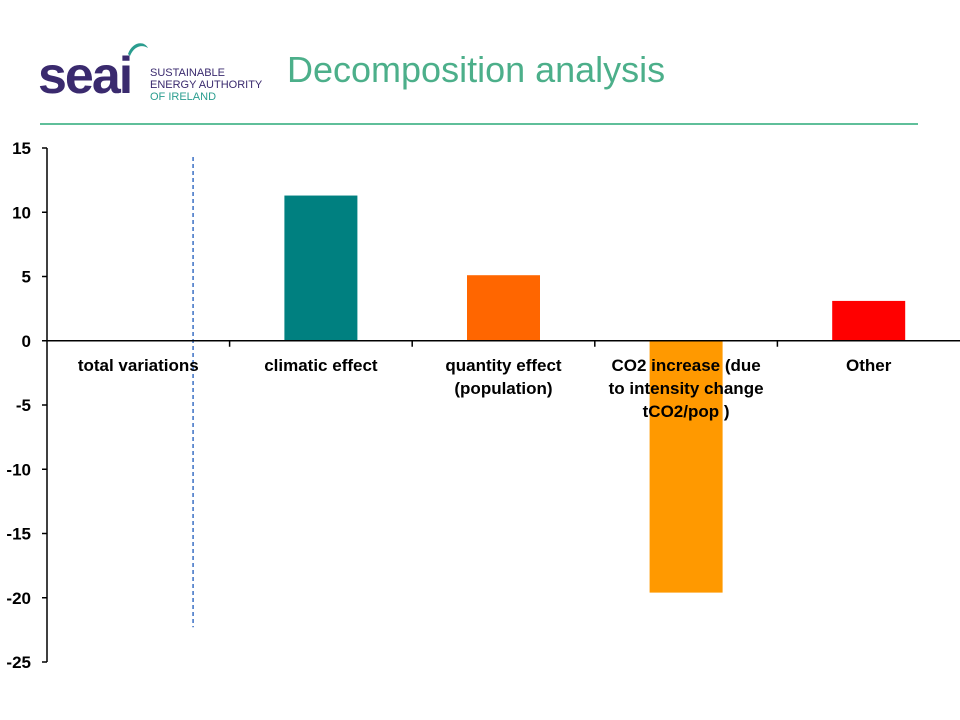 This screenshot has height=720, width=960. I want to click on logo-line-1: SUSTAINABLE, so click(187, 73).